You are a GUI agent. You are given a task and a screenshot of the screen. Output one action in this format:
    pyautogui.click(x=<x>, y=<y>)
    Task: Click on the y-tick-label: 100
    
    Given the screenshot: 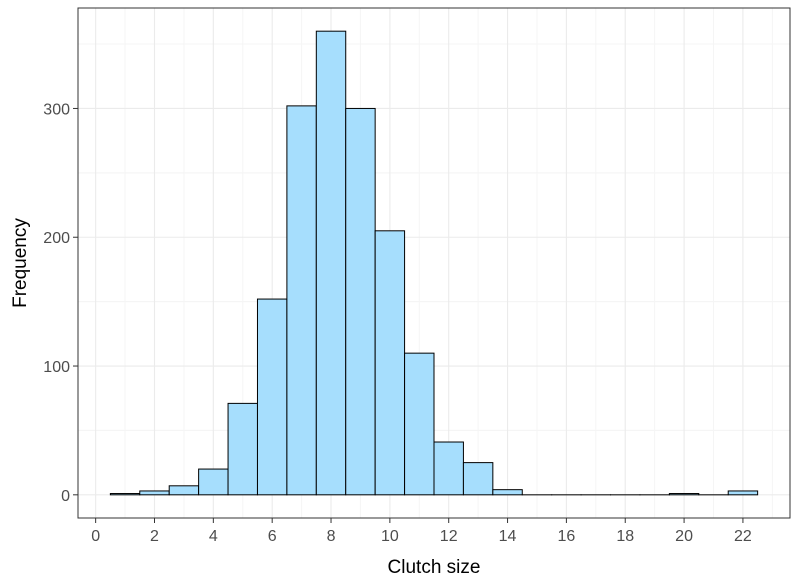 What is the action you would take?
    pyautogui.click(x=56, y=367)
    